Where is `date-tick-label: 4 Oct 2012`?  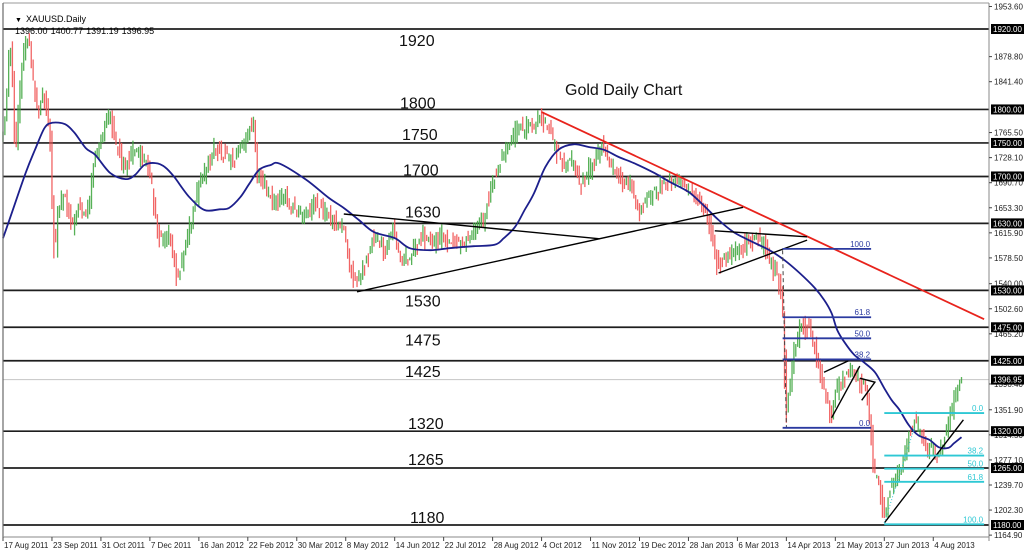 date-tick-label: 4 Oct 2012 is located at coordinates (563, 545).